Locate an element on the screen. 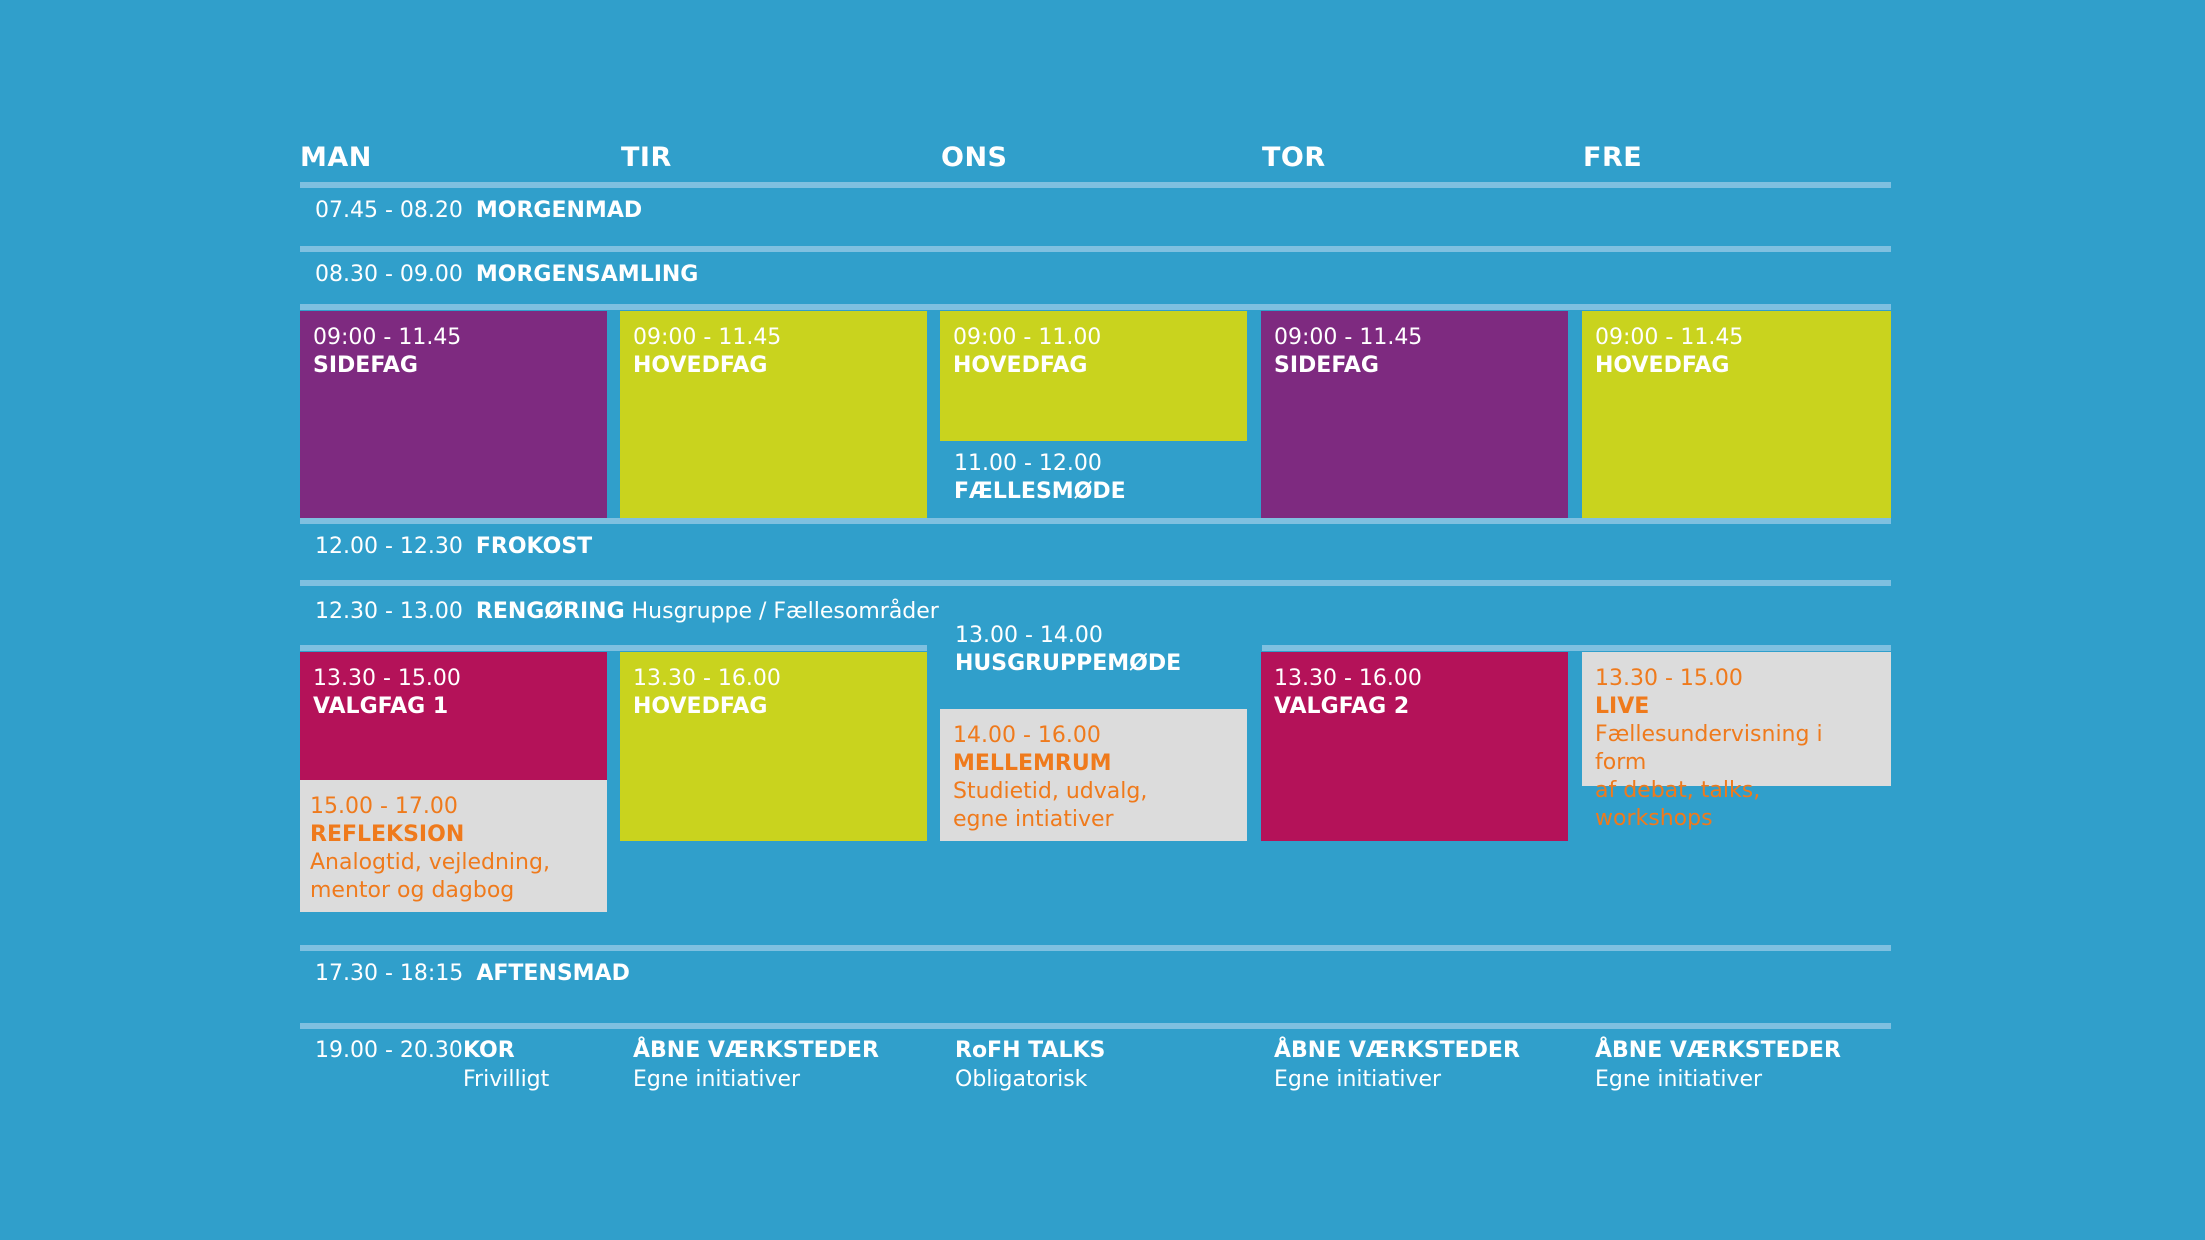 The height and width of the screenshot is (1240, 2205). block-detail: mentor og dagbog is located at coordinates (412, 890).